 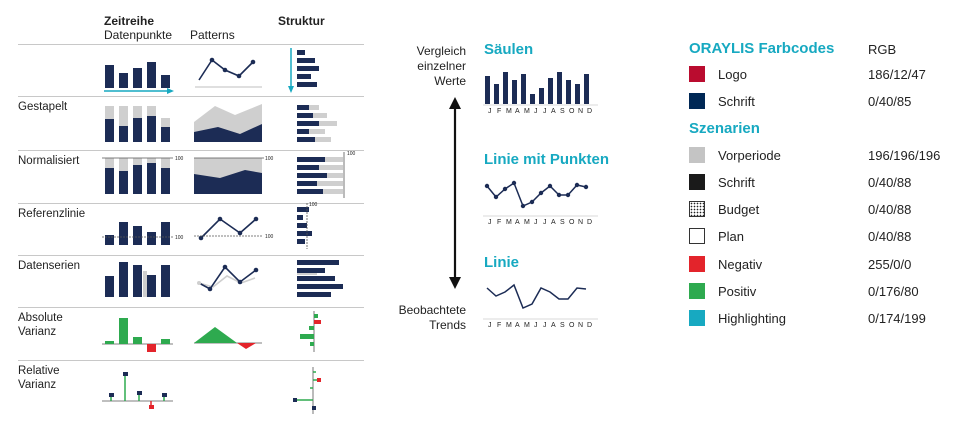 What do you see at coordinates (890, 264) in the screenshot?
I see `legend-value: 255/0/0` at bounding box center [890, 264].